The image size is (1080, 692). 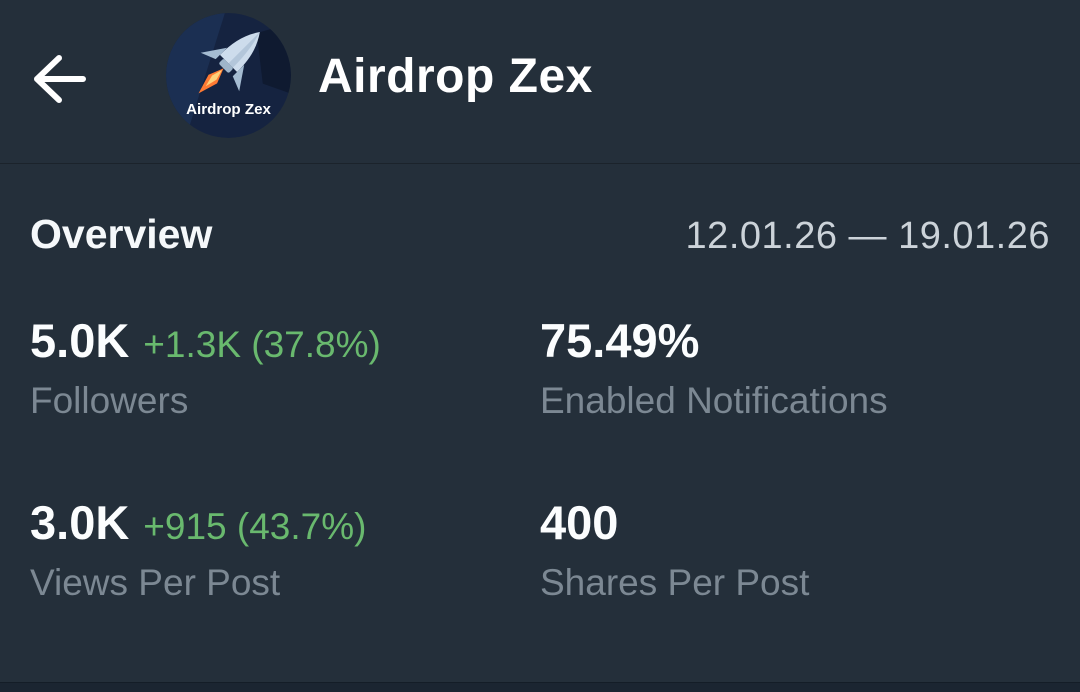 I want to click on section-title: Overview, so click(x=121, y=234).